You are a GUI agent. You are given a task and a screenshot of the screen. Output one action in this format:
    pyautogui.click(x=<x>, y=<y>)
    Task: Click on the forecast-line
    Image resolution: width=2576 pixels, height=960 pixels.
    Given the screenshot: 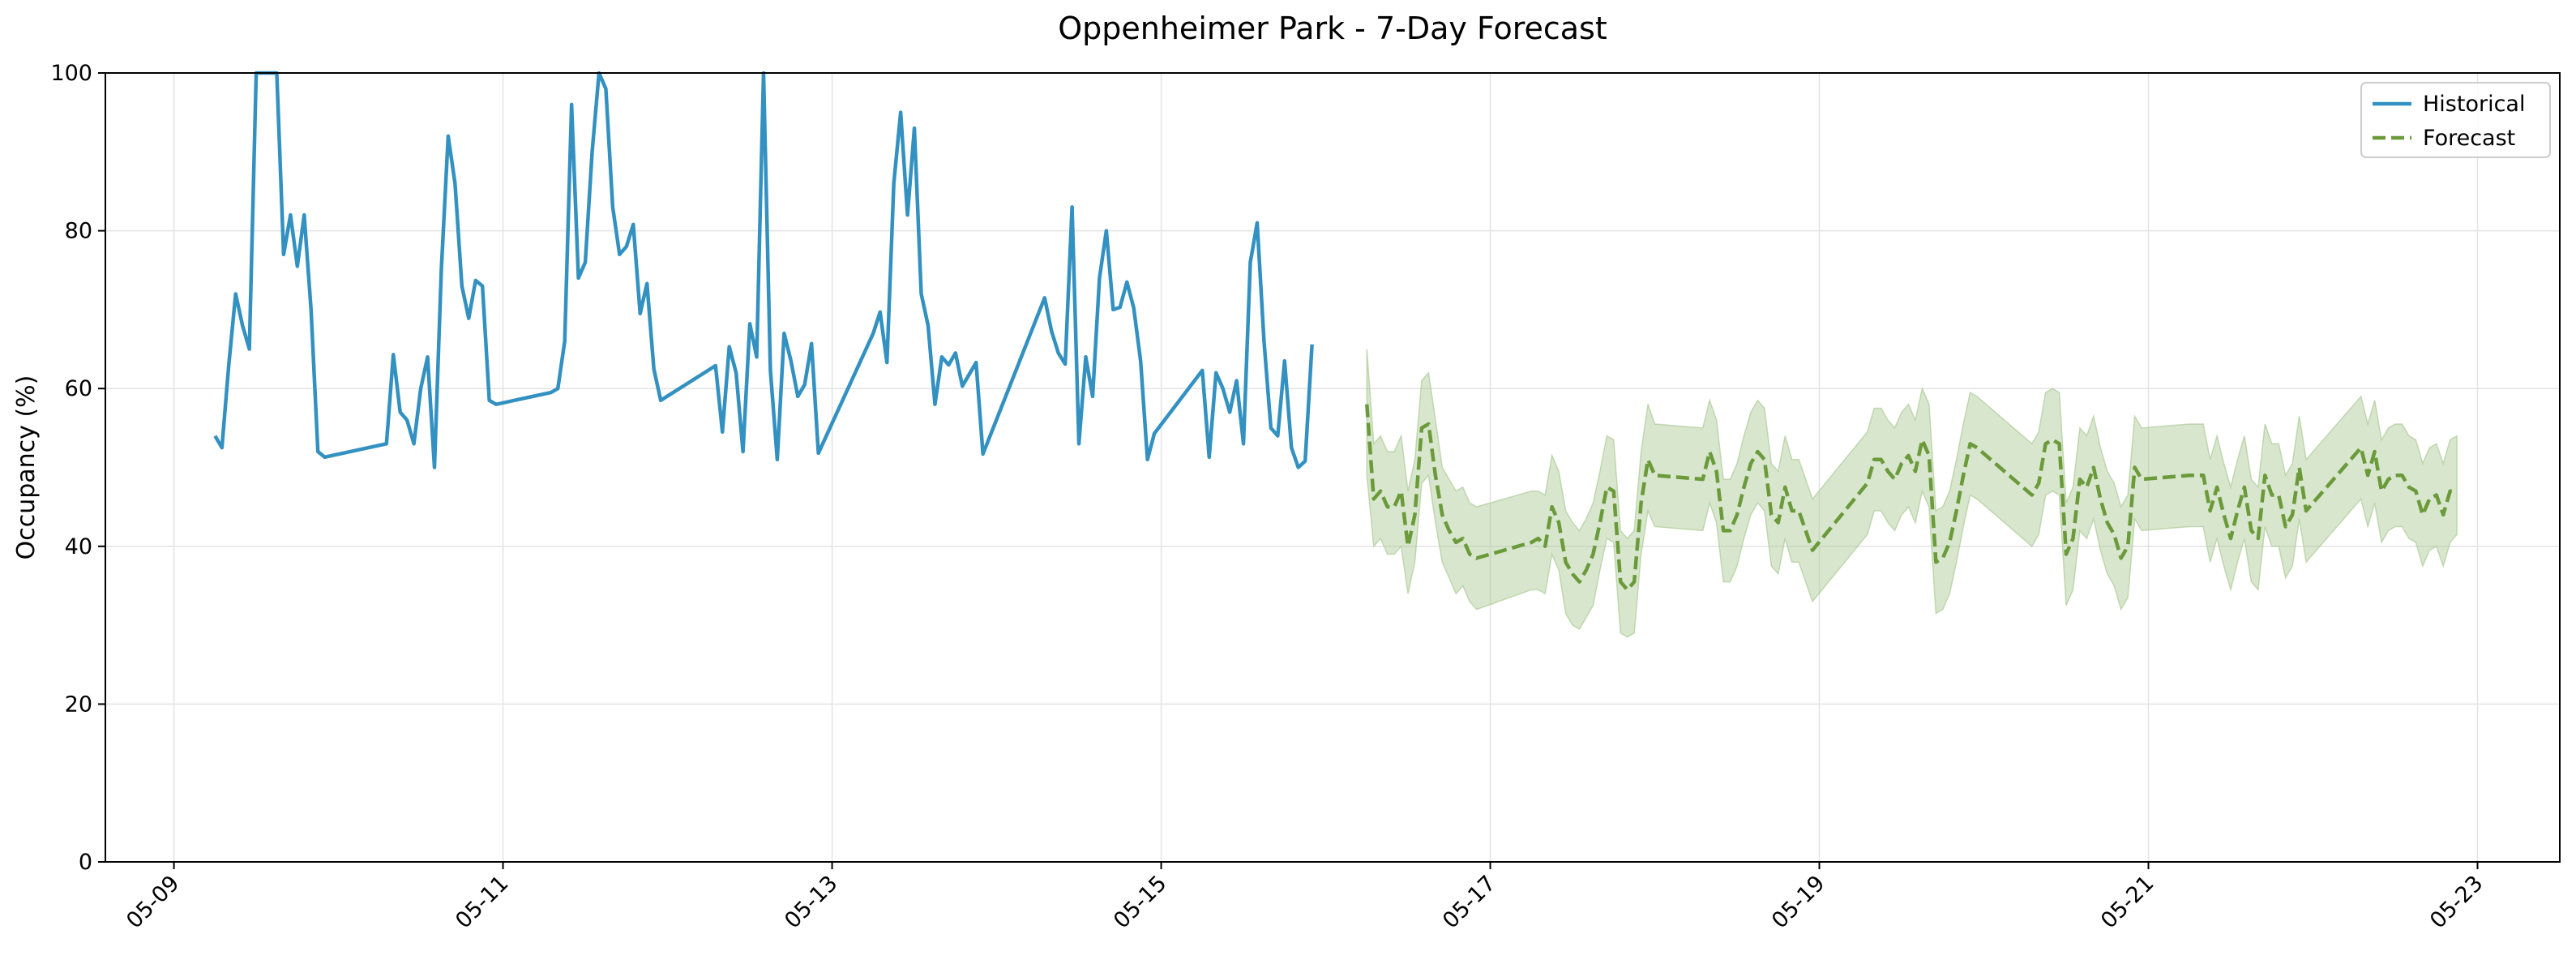 What is the action you would take?
    pyautogui.click(x=1911, y=498)
    